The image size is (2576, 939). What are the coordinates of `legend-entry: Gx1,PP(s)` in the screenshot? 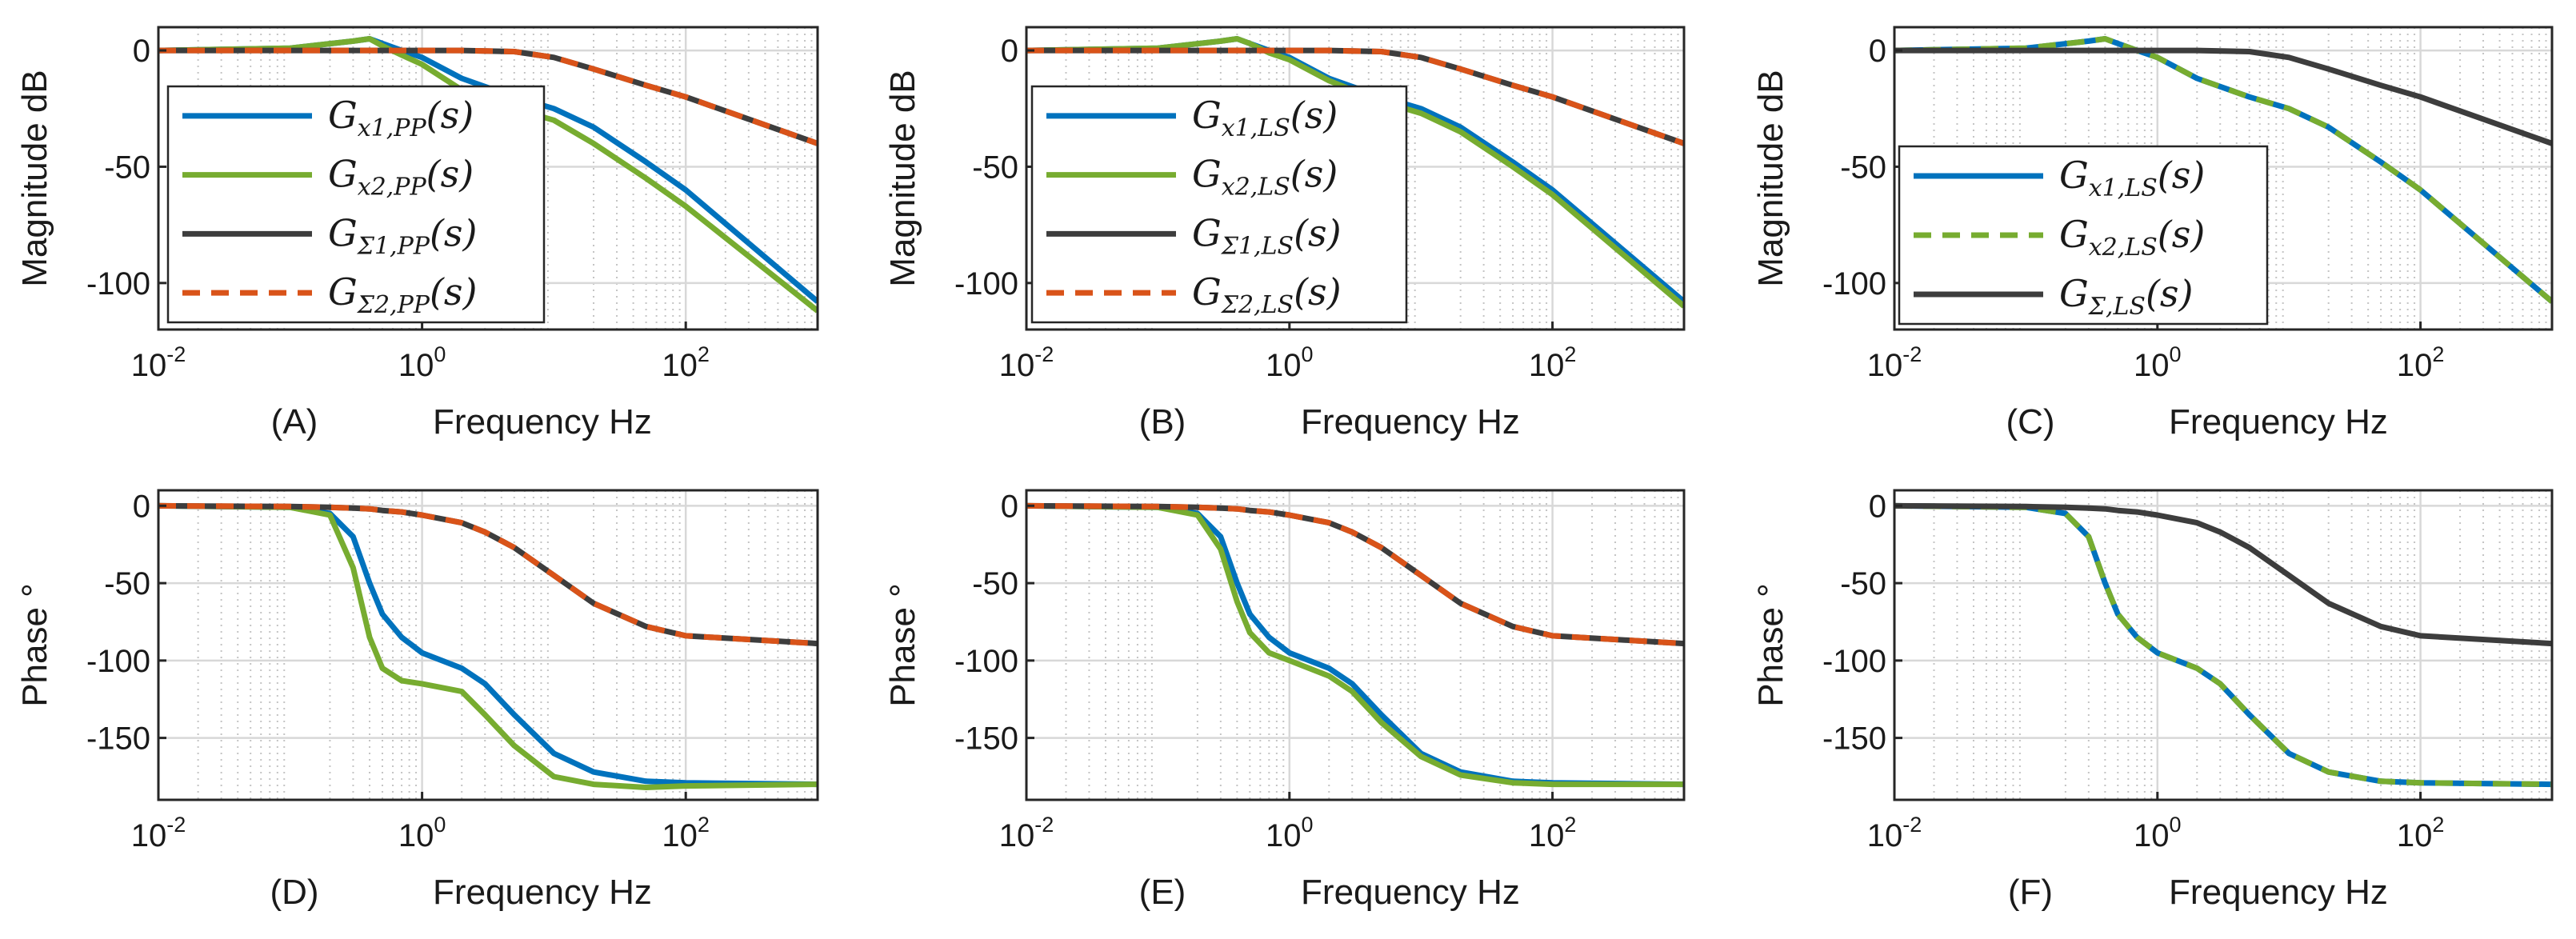 It's located at (401, 118).